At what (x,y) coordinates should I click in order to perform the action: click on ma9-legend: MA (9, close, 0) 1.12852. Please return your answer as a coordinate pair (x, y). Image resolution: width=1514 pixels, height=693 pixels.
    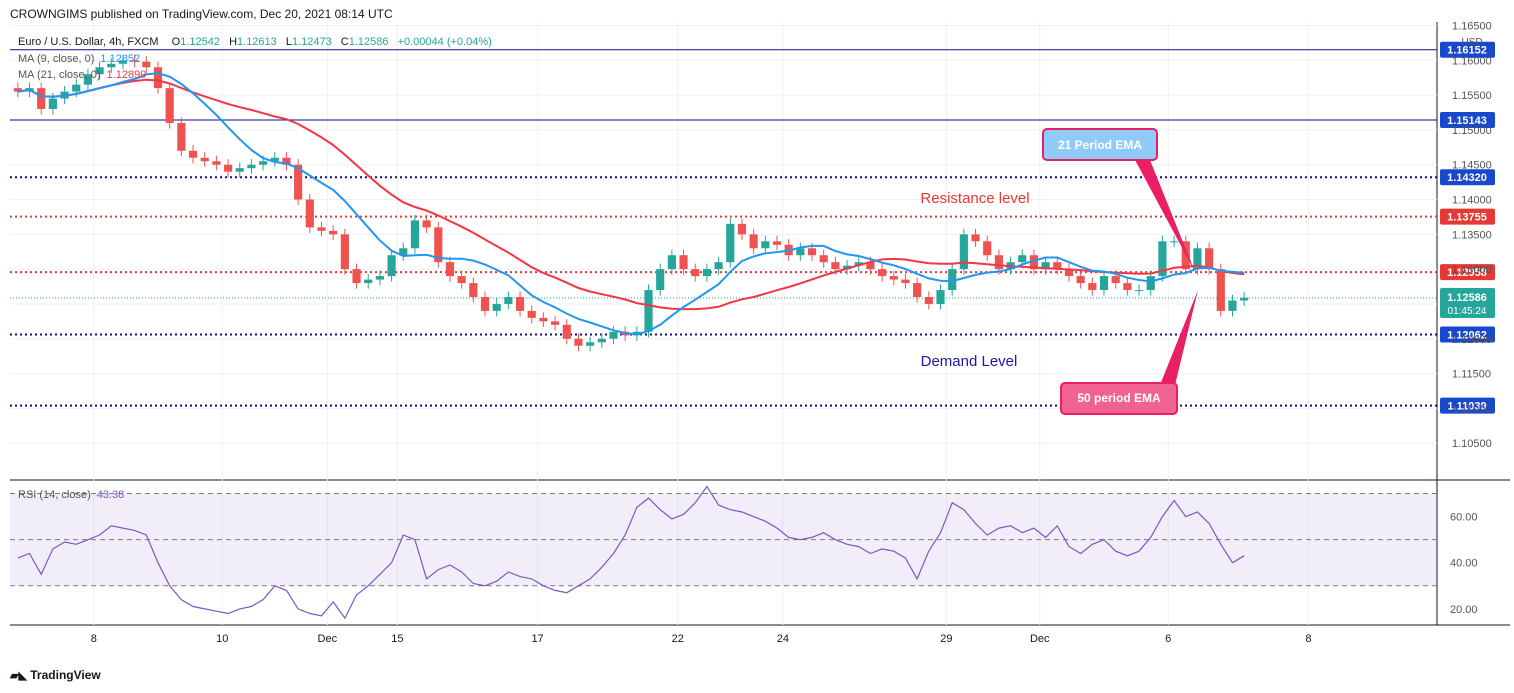
    Looking at the image, I should click on (79, 59).